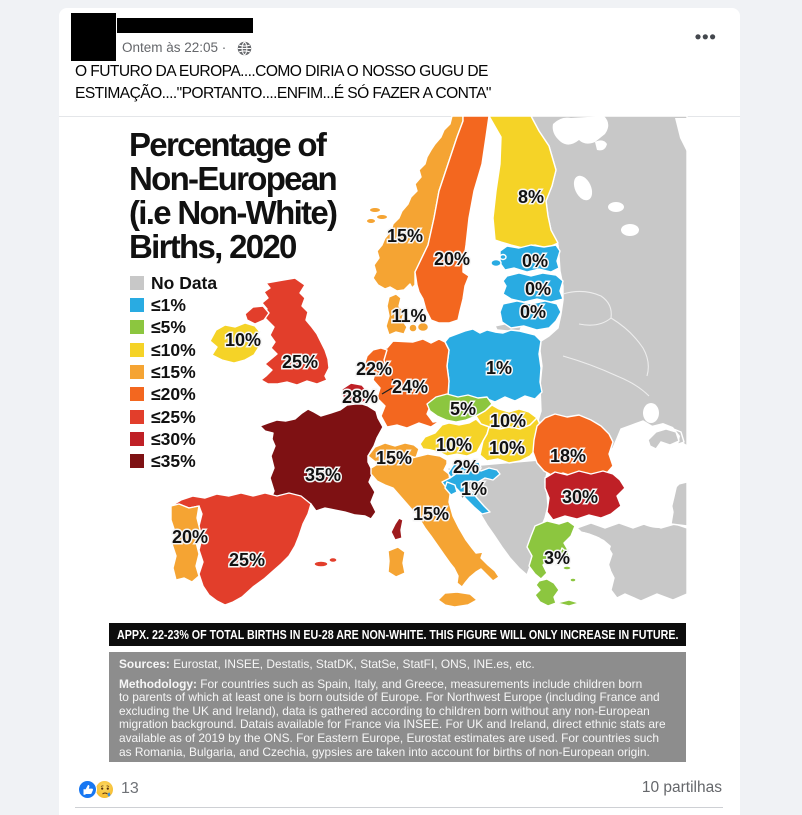 Image resolution: width=802 pixels, height=815 pixels. What do you see at coordinates (323, 475) in the screenshot?
I see `svg-text: 35%` at bounding box center [323, 475].